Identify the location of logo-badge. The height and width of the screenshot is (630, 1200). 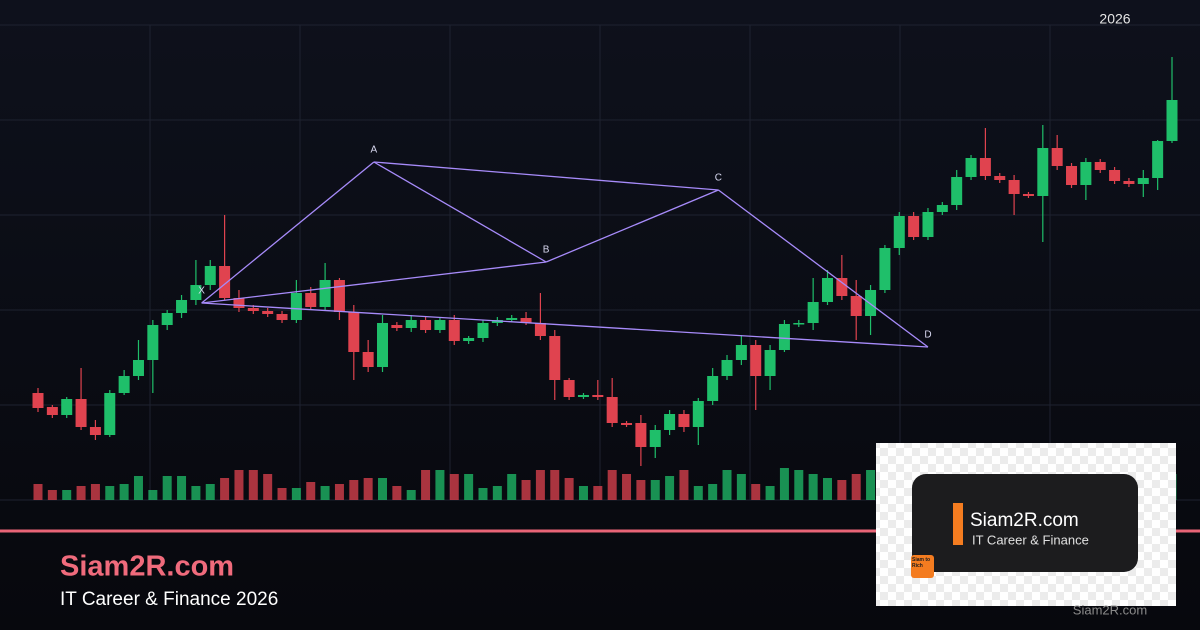
(922, 566).